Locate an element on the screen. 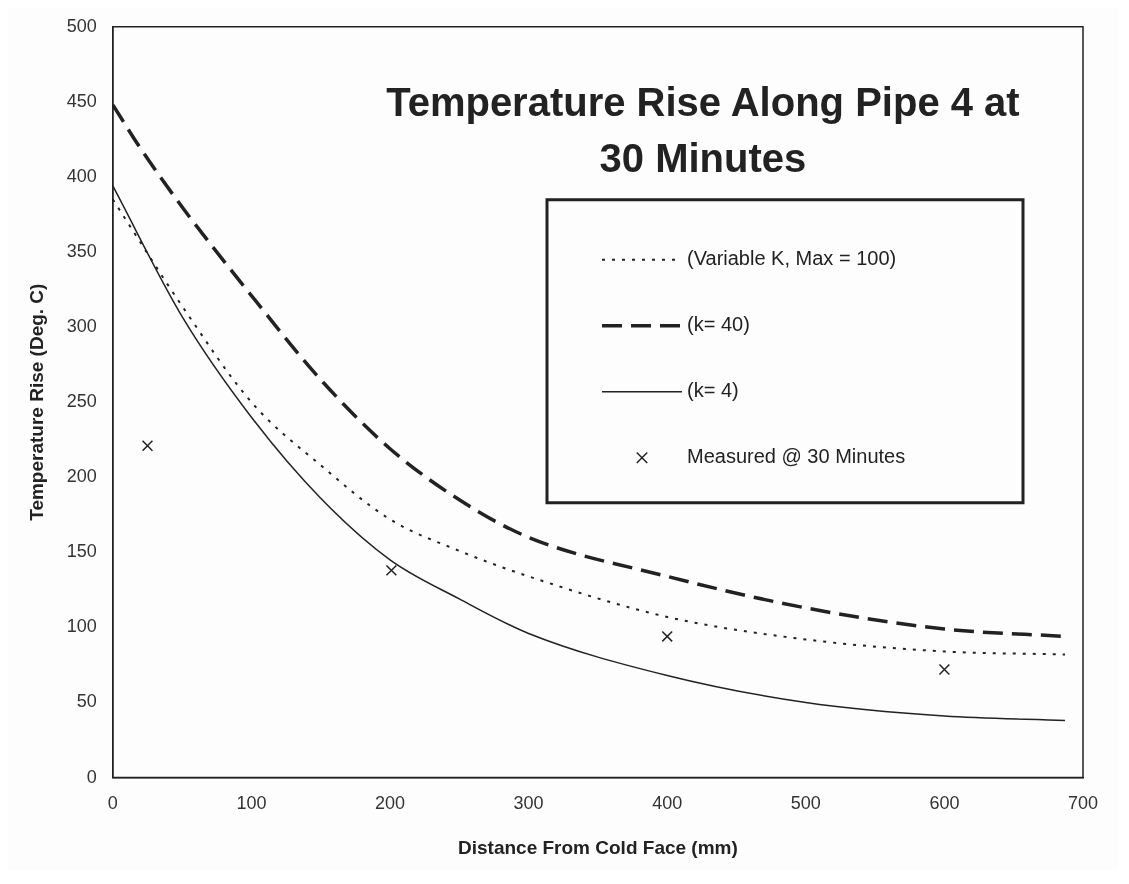  y-tick-label: 150 is located at coordinates (81, 551).